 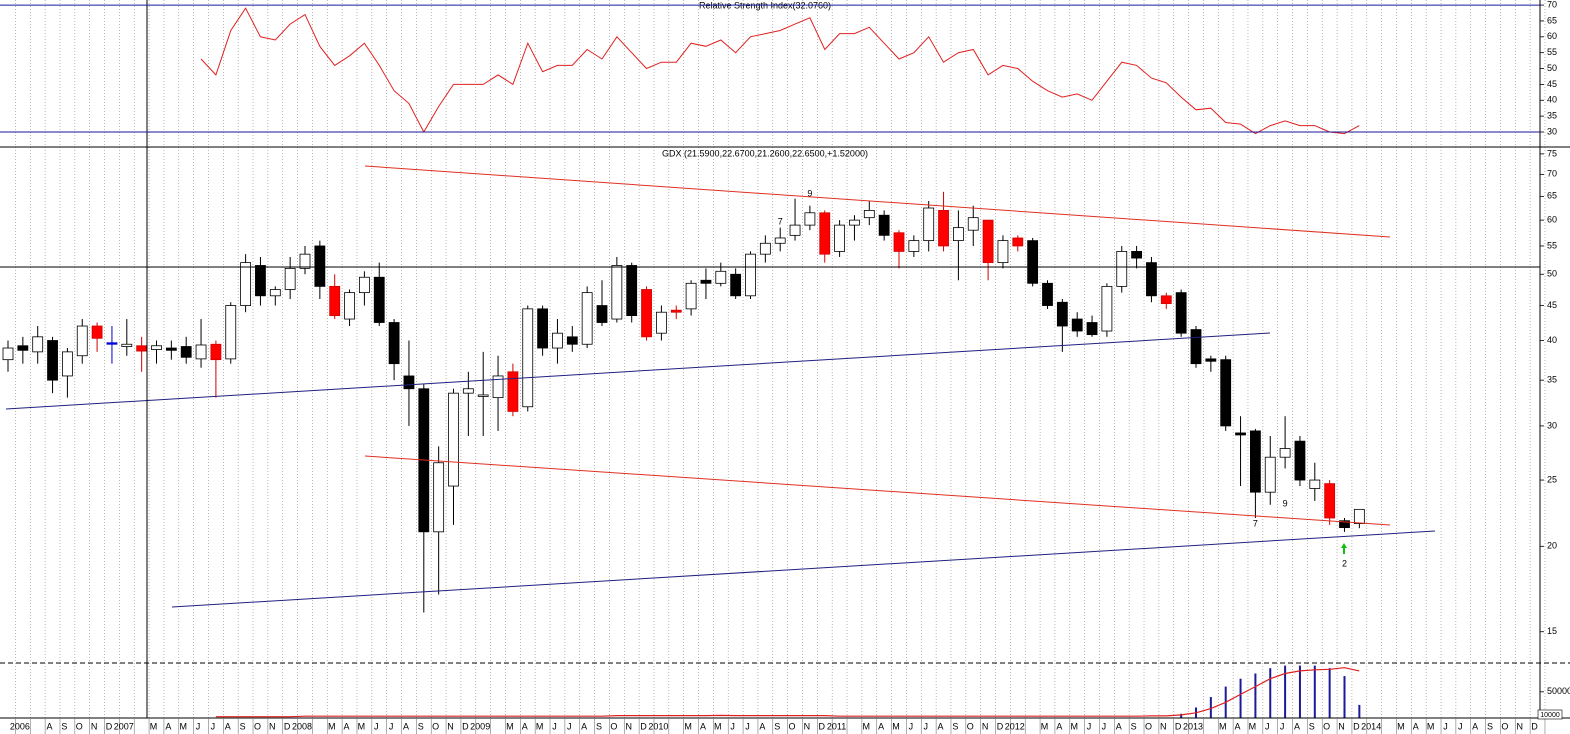 What do you see at coordinates (787, 692) in the screenshot?
I see `volume-average-line` at bounding box center [787, 692].